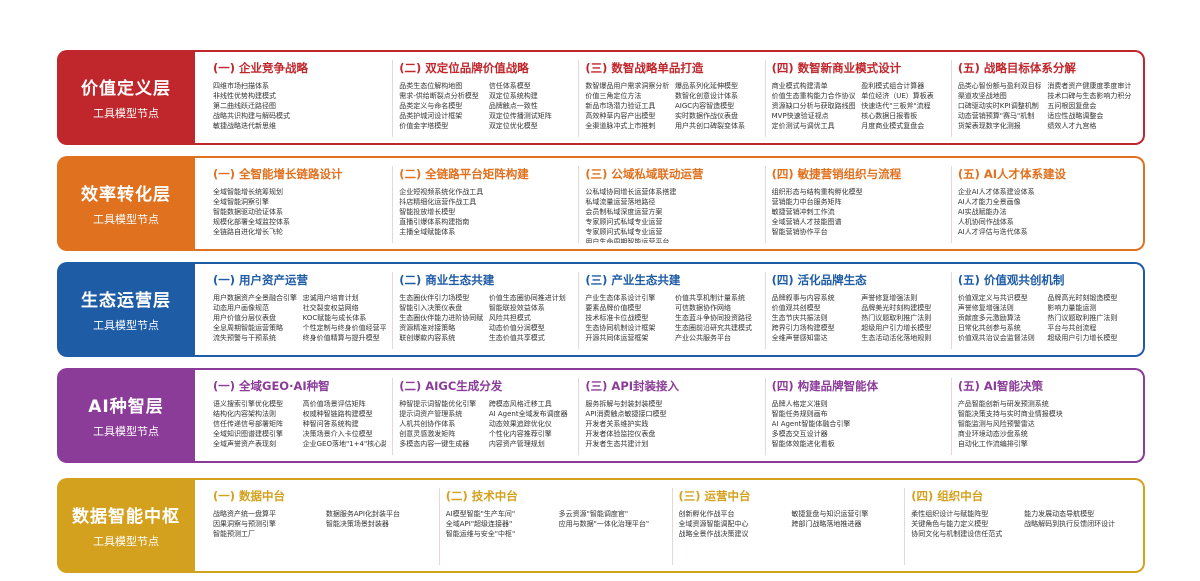 The image size is (1200, 581). What do you see at coordinates (464, 174) in the screenshot?
I see `module-heading: (二) 全链路平台矩阵构建` at bounding box center [464, 174].